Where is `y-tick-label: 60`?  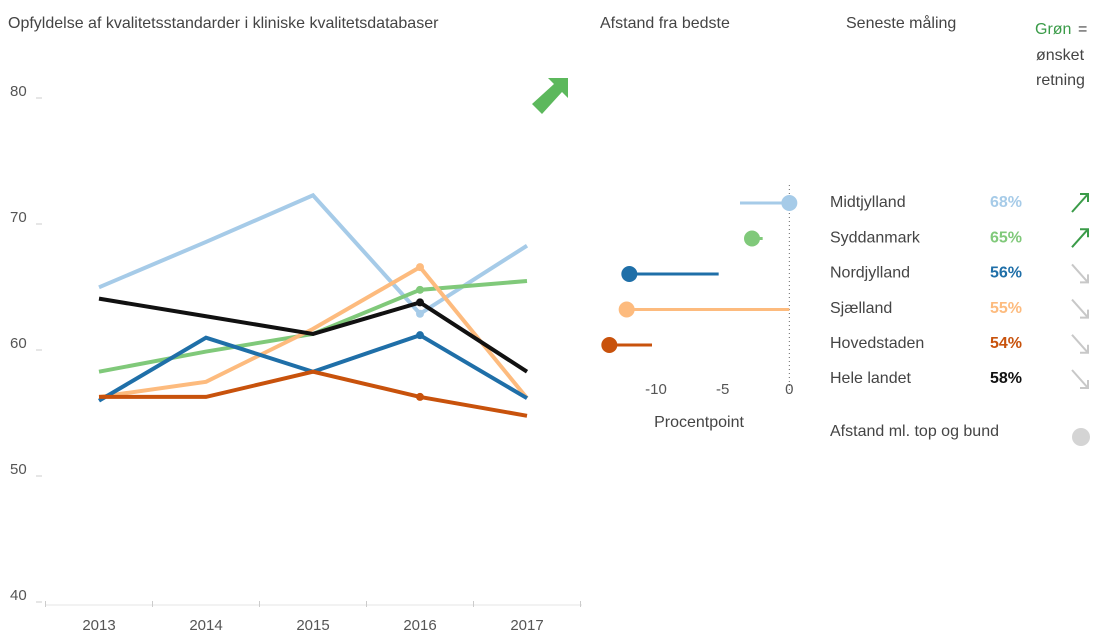
y-tick-label: 60 is located at coordinates (18, 343).